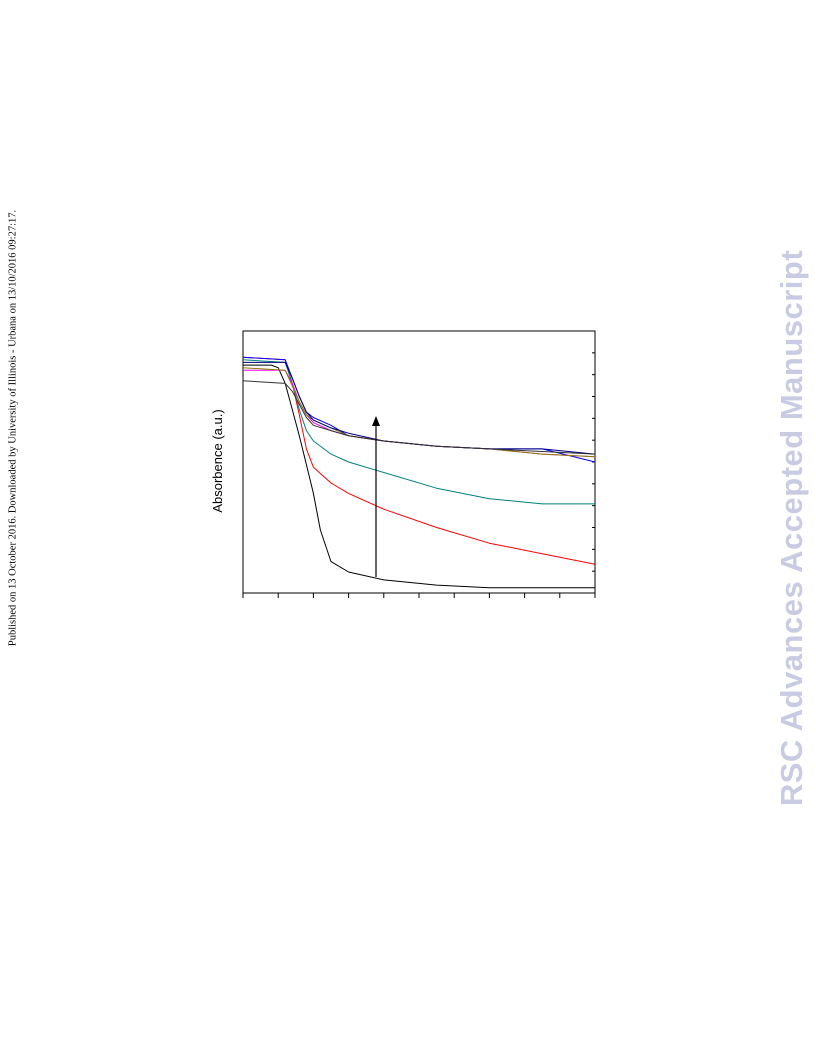  I want to click on y-axis-ticks, so click(593, 462).